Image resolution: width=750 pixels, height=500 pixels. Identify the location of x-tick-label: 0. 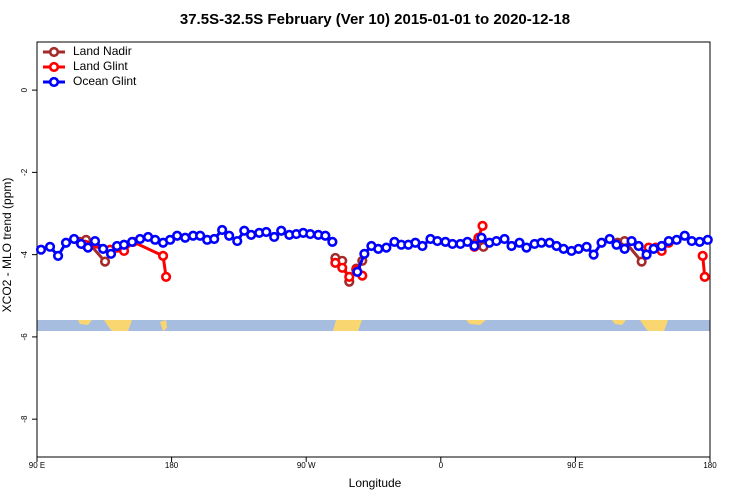
(441, 465).